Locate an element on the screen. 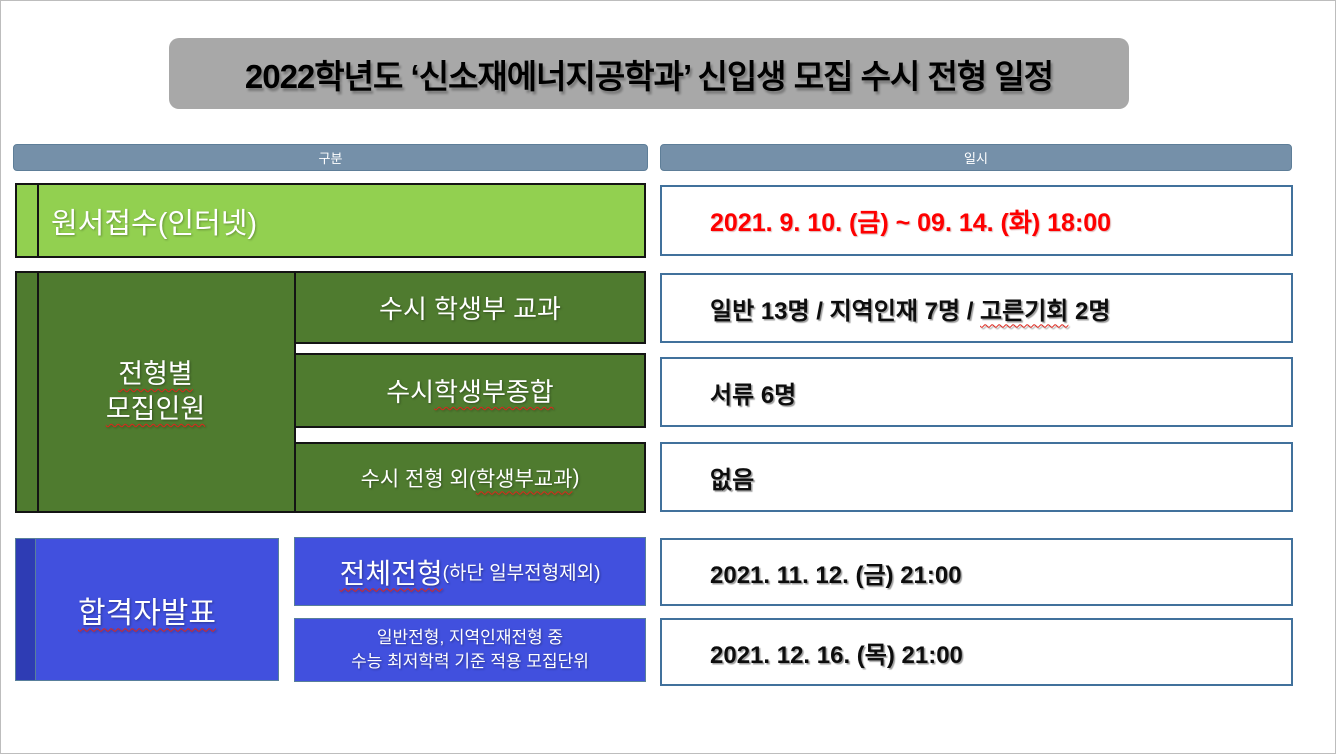 This screenshot has height=754, width=1336. quota-label-squiggled: 학생부교과 is located at coordinates (524, 479).